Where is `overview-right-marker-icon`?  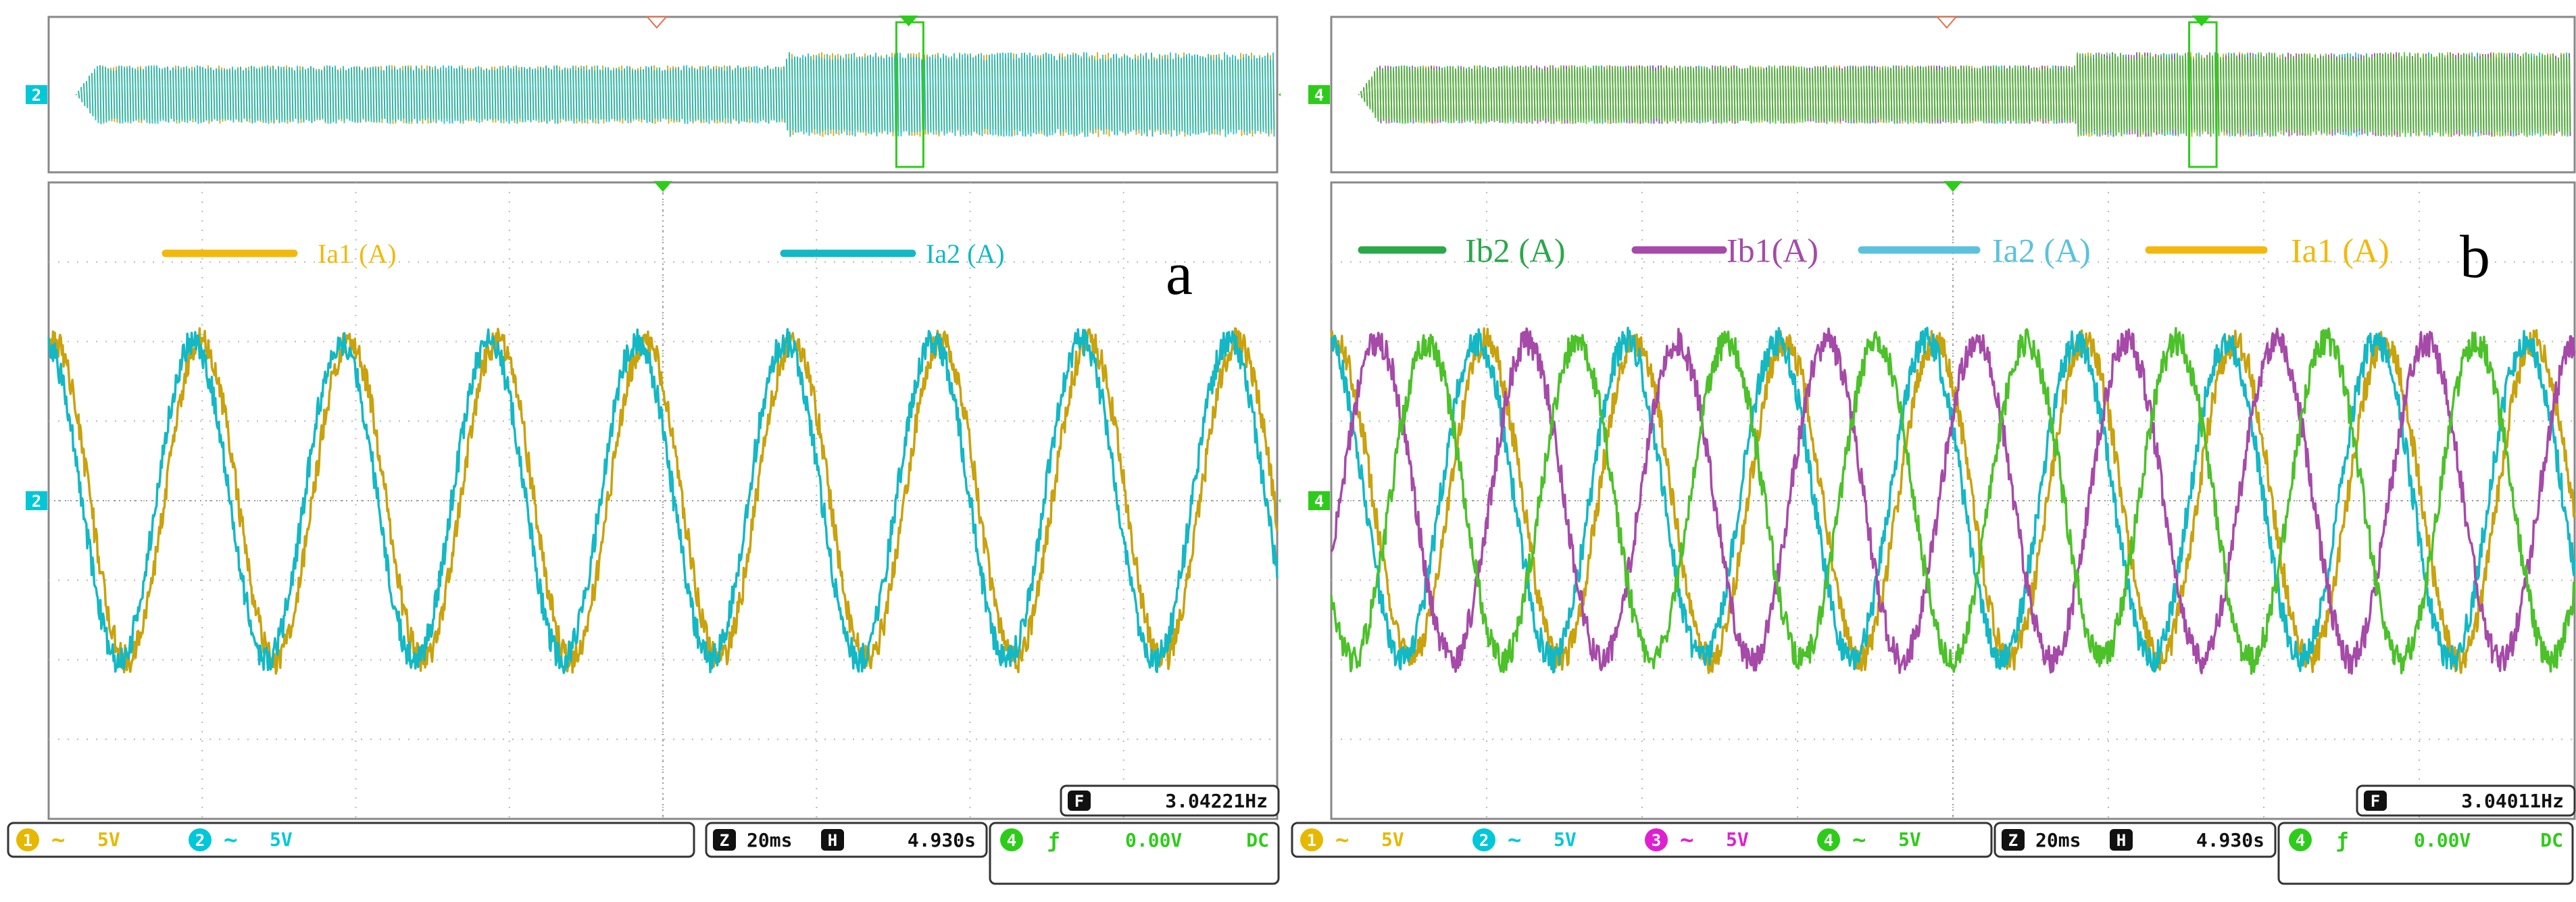
overview-right-marker-icon is located at coordinates (1280, 95).